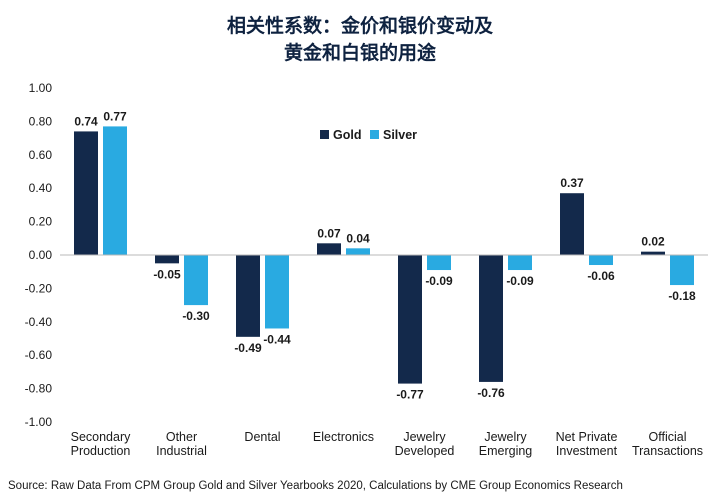 This screenshot has height=501, width=720. I want to click on data-label-silver-1: -0.30, so click(196, 316).